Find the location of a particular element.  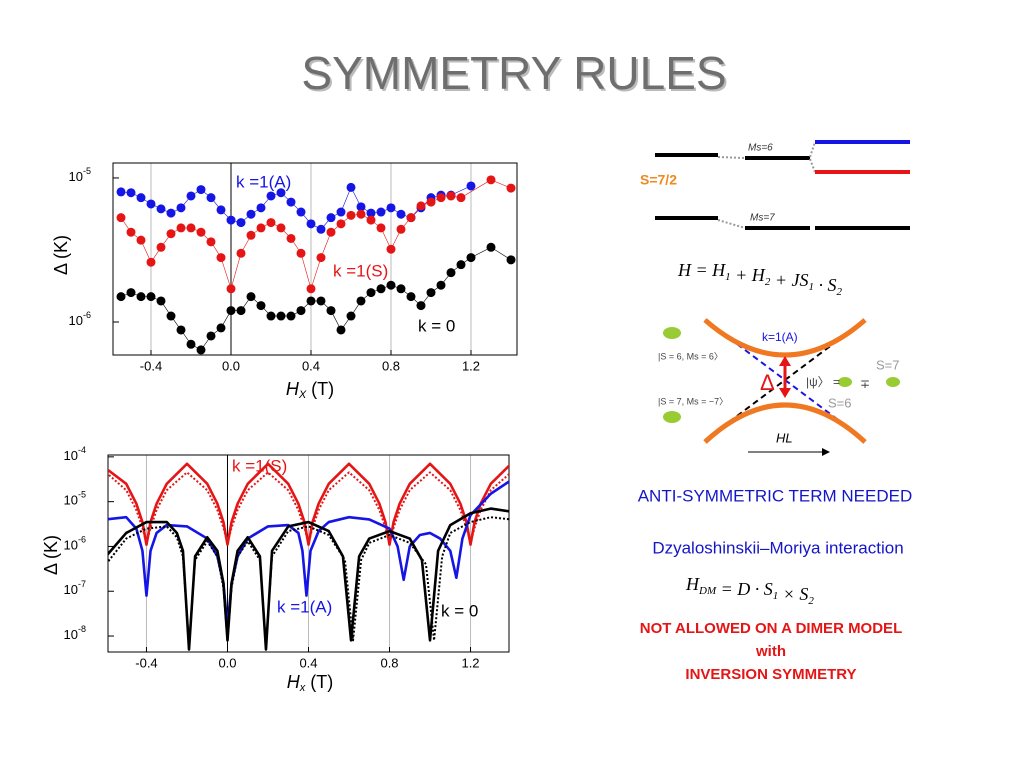

plot-frame is located at coordinates (315, 259).